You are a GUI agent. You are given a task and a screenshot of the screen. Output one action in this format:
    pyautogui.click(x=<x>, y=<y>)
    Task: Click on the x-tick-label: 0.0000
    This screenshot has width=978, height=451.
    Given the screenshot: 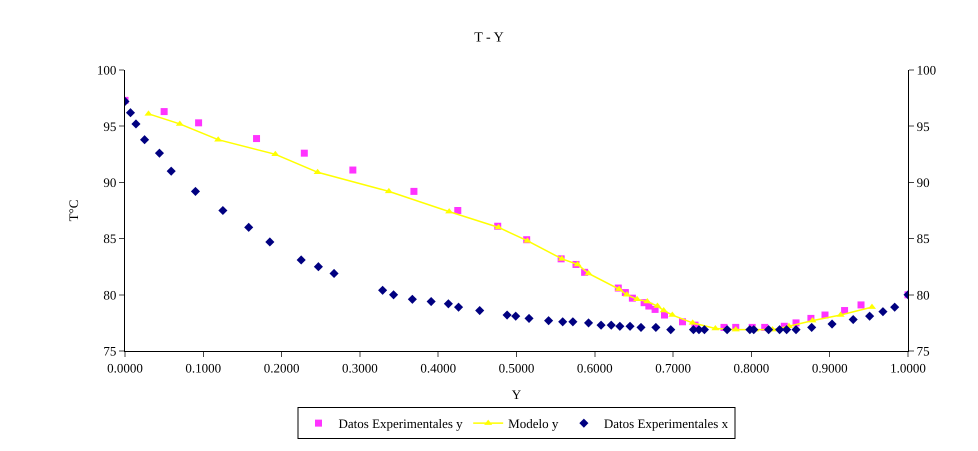 What is the action you would take?
    pyautogui.click(x=125, y=368)
    